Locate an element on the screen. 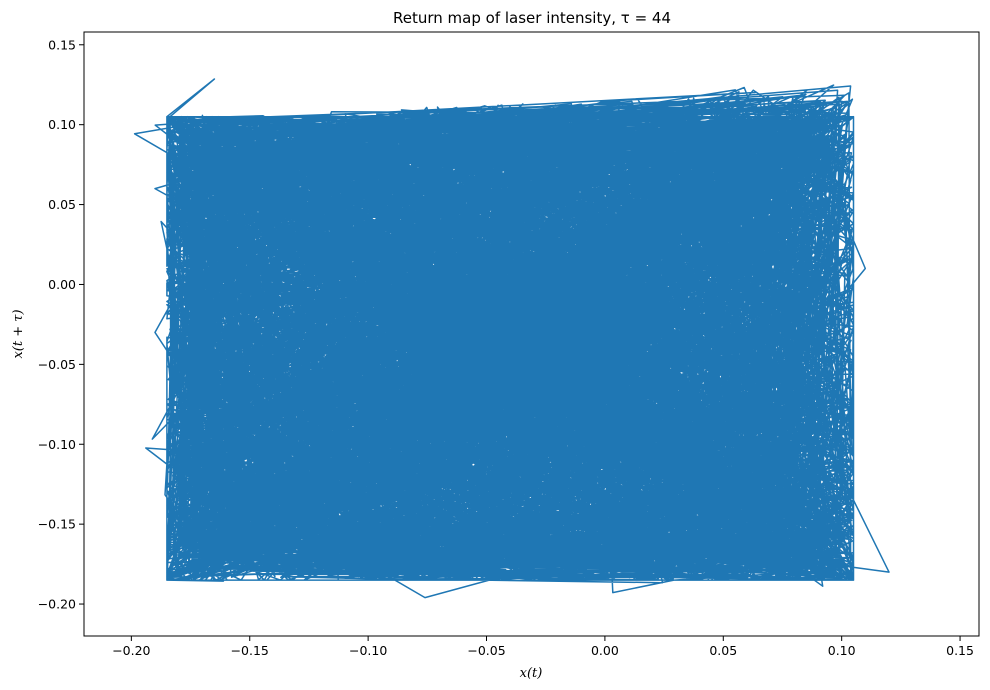  x-tick-label: −0.10 is located at coordinates (368, 650).